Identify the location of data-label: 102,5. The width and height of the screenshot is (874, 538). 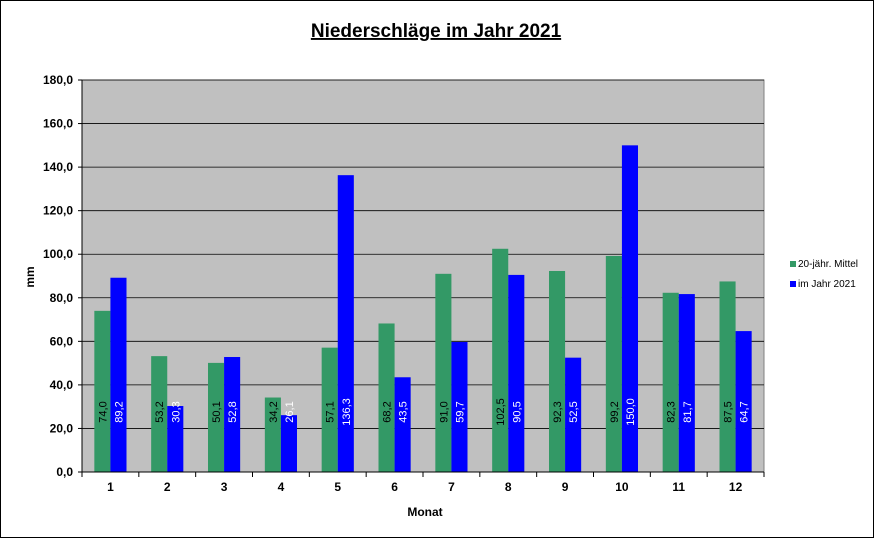
(501, 412).